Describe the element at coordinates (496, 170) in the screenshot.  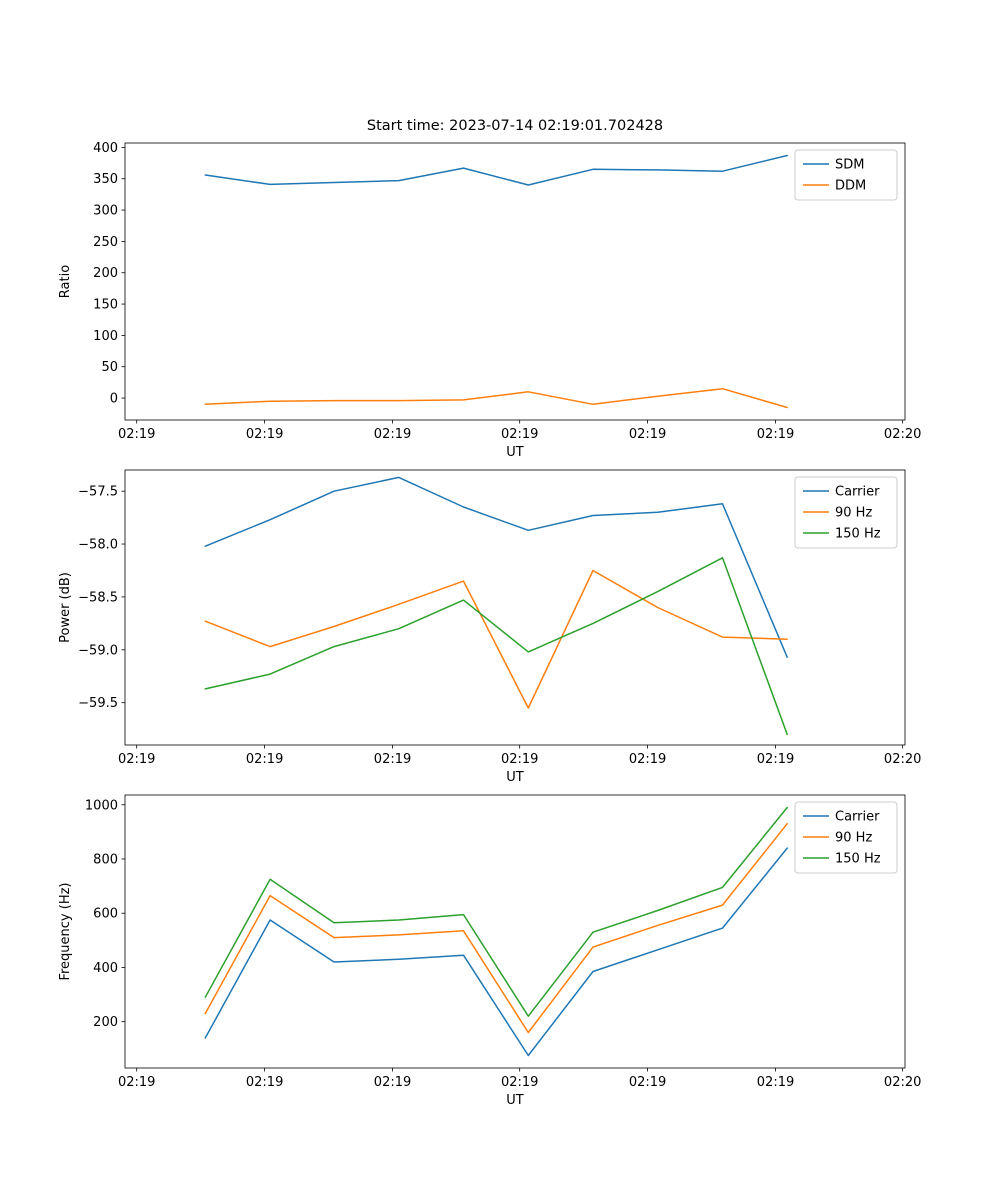
I see `series-line-sdm` at that location.